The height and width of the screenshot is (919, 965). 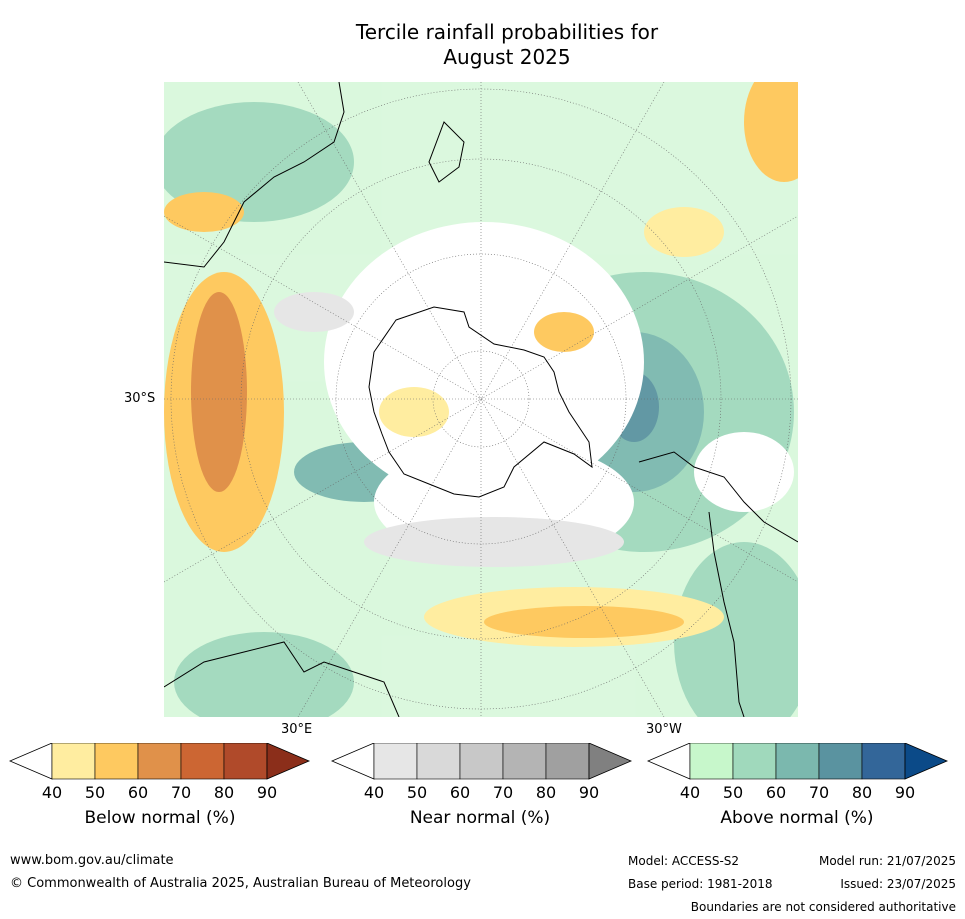 What do you see at coordinates (31, 761) in the screenshot?
I see `below-arrow-left` at bounding box center [31, 761].